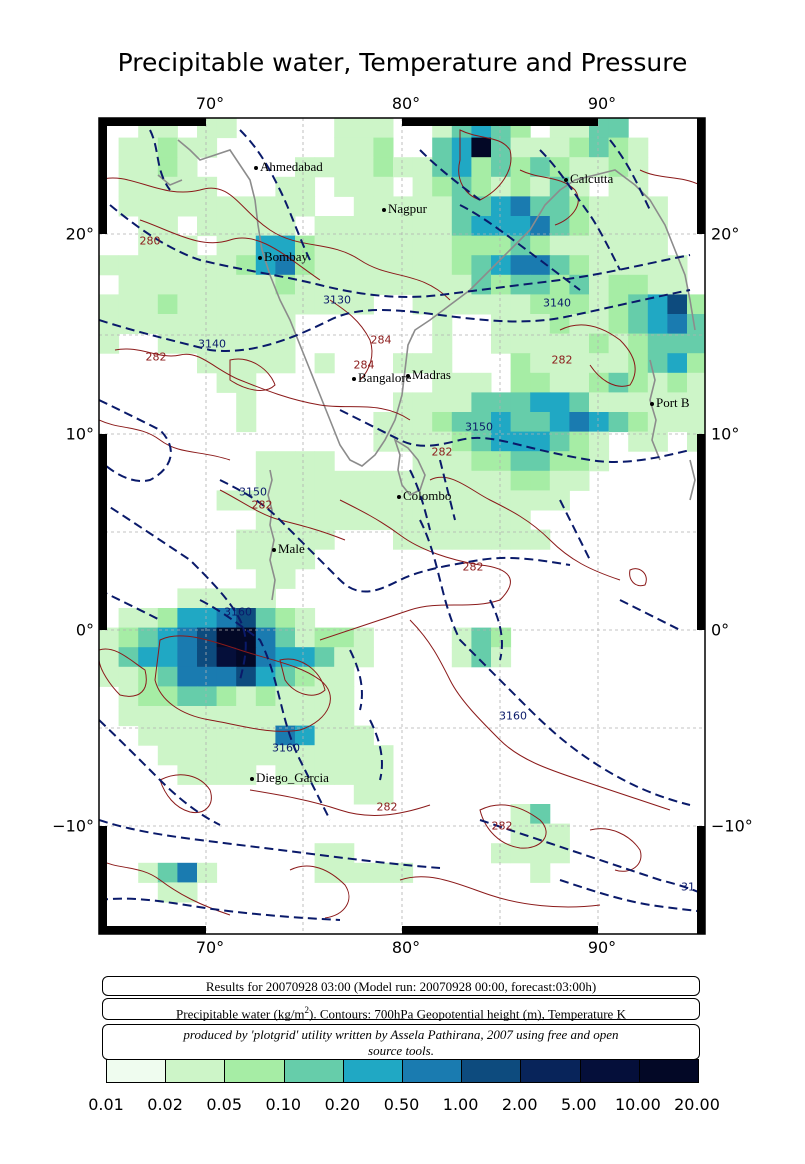 The image size is (805, 1164). What do you see at coordinates (240, 1014) in the screenshot?
I see `units-text-pre: Precipitable water (kg/m` at bounding box center [240, 1014].